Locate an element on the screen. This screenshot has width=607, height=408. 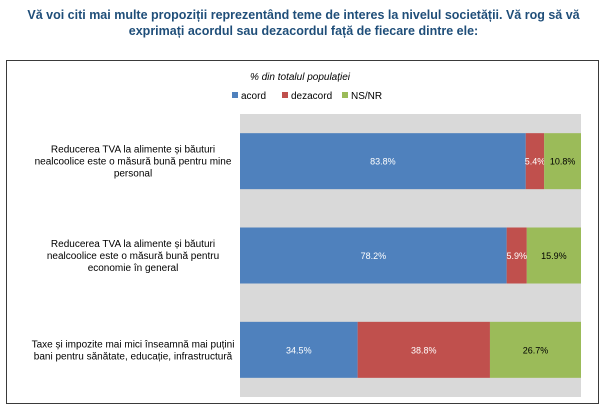
category-label-2-line-3: economie în general is located at coordinates (133, 268).